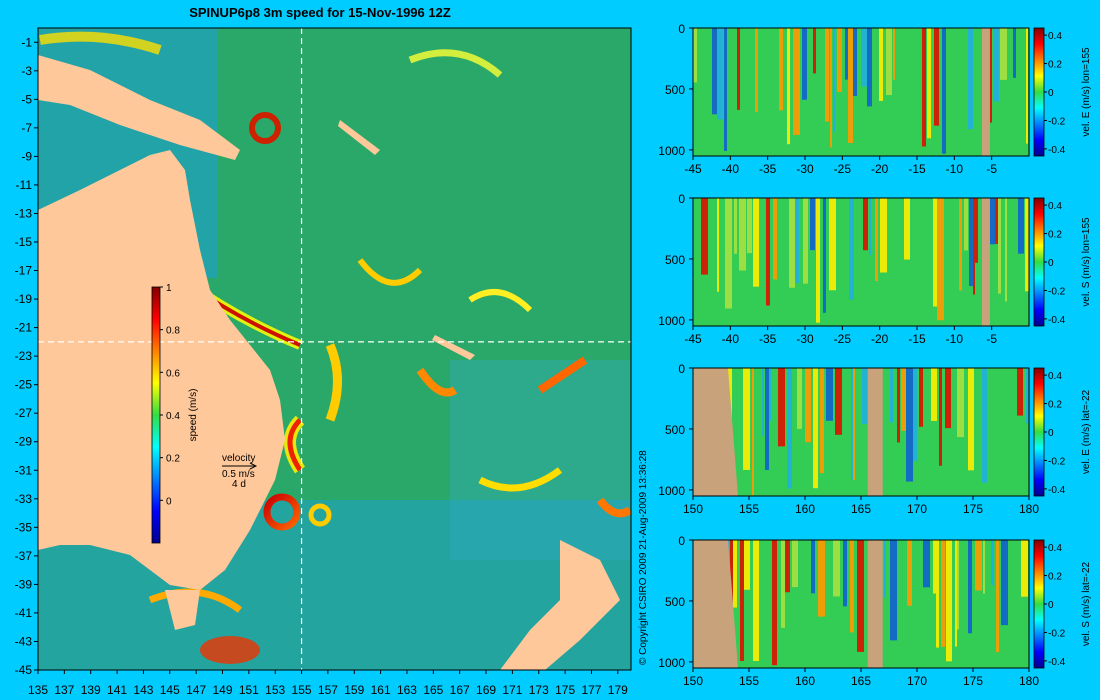 The image size is (1100, 700). What do you see at coordinates (486, 690) in the screenshot?
I see `map-x-tick-label: 169` at bounding box center [486, 690].